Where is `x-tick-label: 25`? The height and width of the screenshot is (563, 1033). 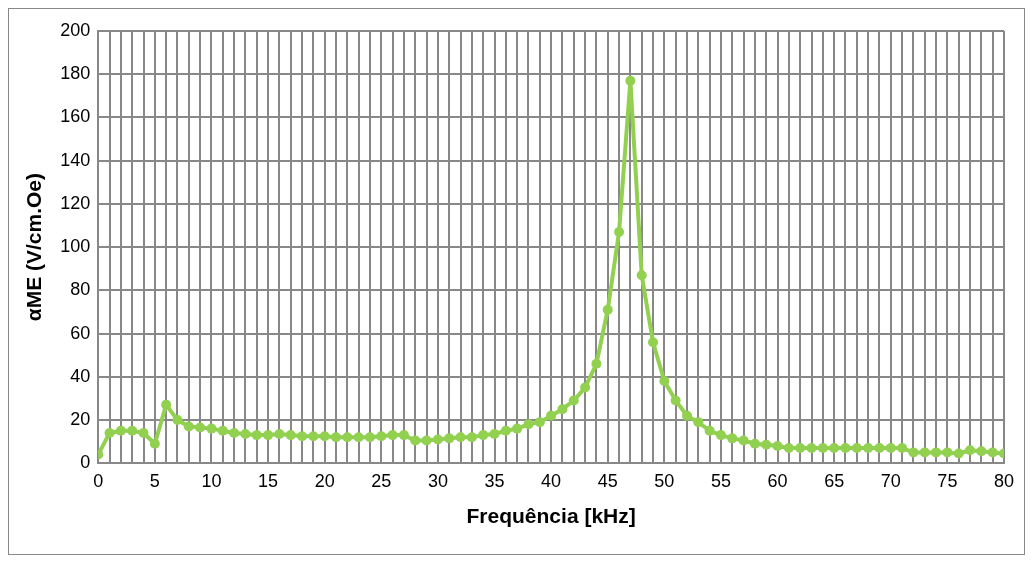
x-tick-label: 25 is located at coordinates (381, 480).